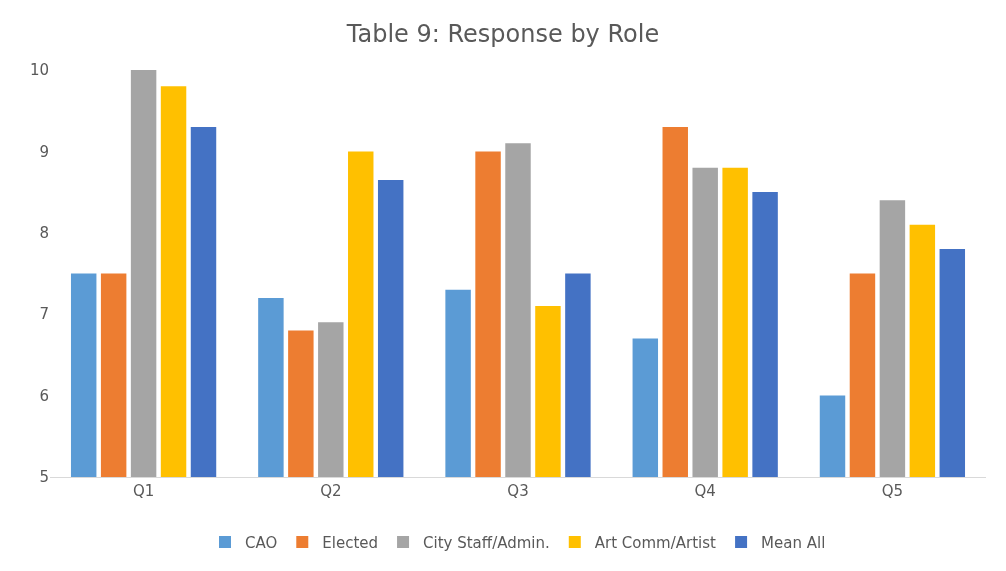 Image resolution: width=1006 pixels, height=571 pixels. What do you see at coordinates (502, 34) in the screenshot?
I see `chart-title: Table 9: Response by Role` at bounding box center [502, 34].